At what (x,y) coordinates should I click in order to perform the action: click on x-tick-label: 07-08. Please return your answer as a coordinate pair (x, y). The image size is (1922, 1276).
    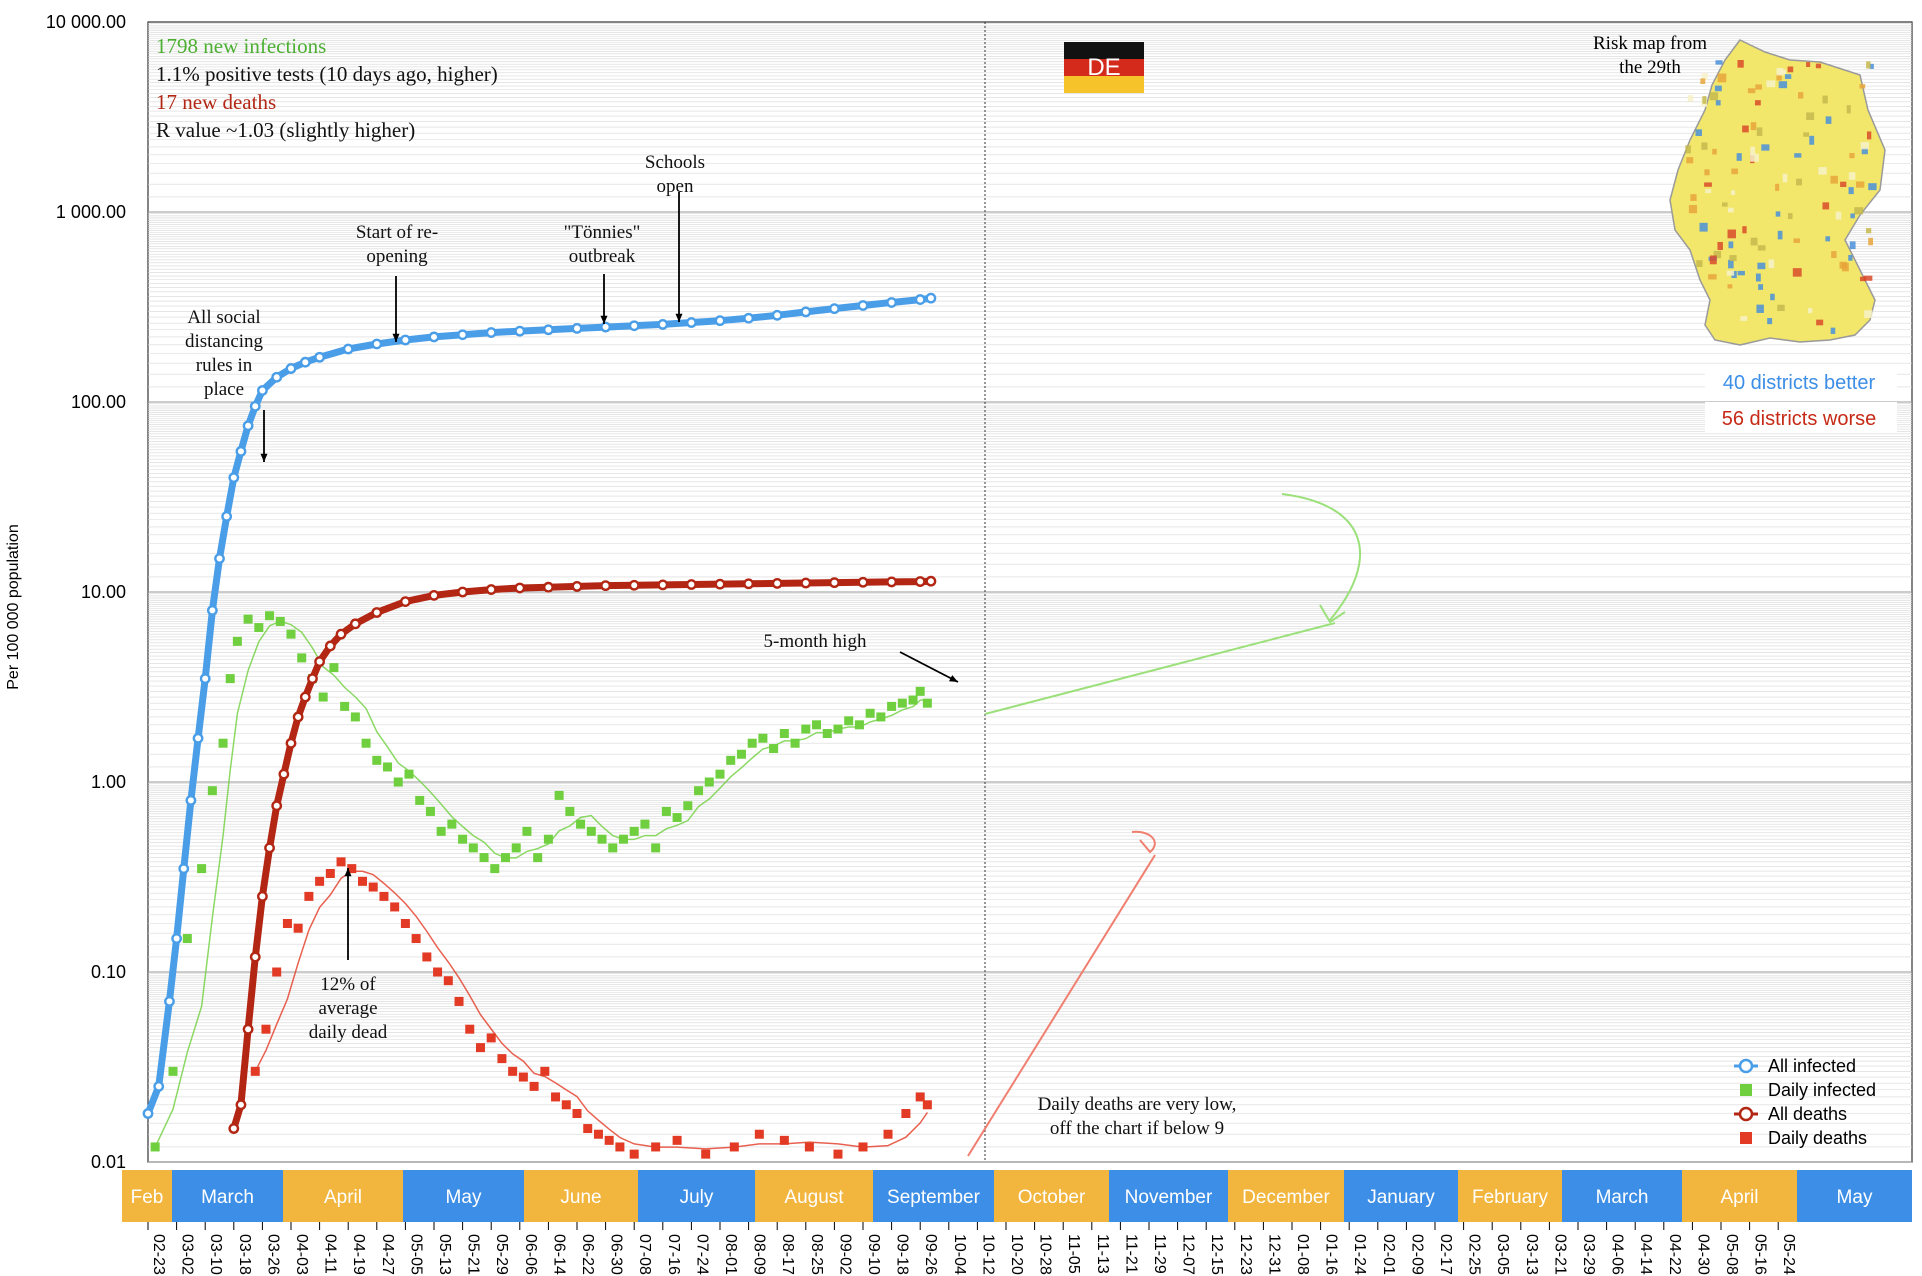
    Looking at the image, I should click on (644, 1254).